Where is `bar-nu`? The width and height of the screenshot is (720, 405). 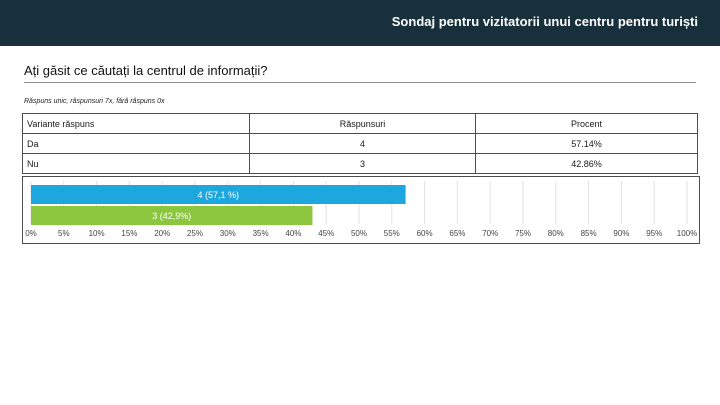
bar-nu is located at coordinates (172, 215).